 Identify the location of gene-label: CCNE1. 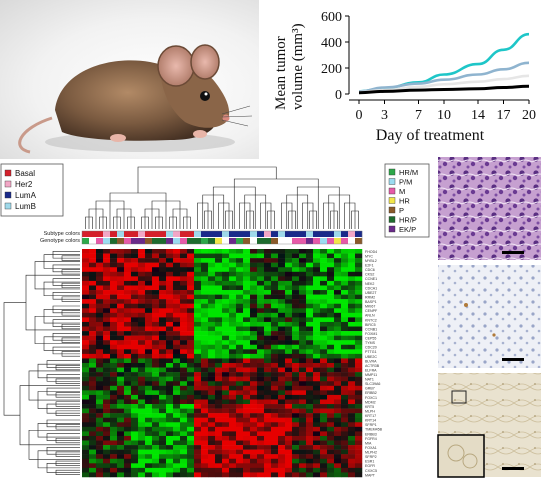
(371, 279).